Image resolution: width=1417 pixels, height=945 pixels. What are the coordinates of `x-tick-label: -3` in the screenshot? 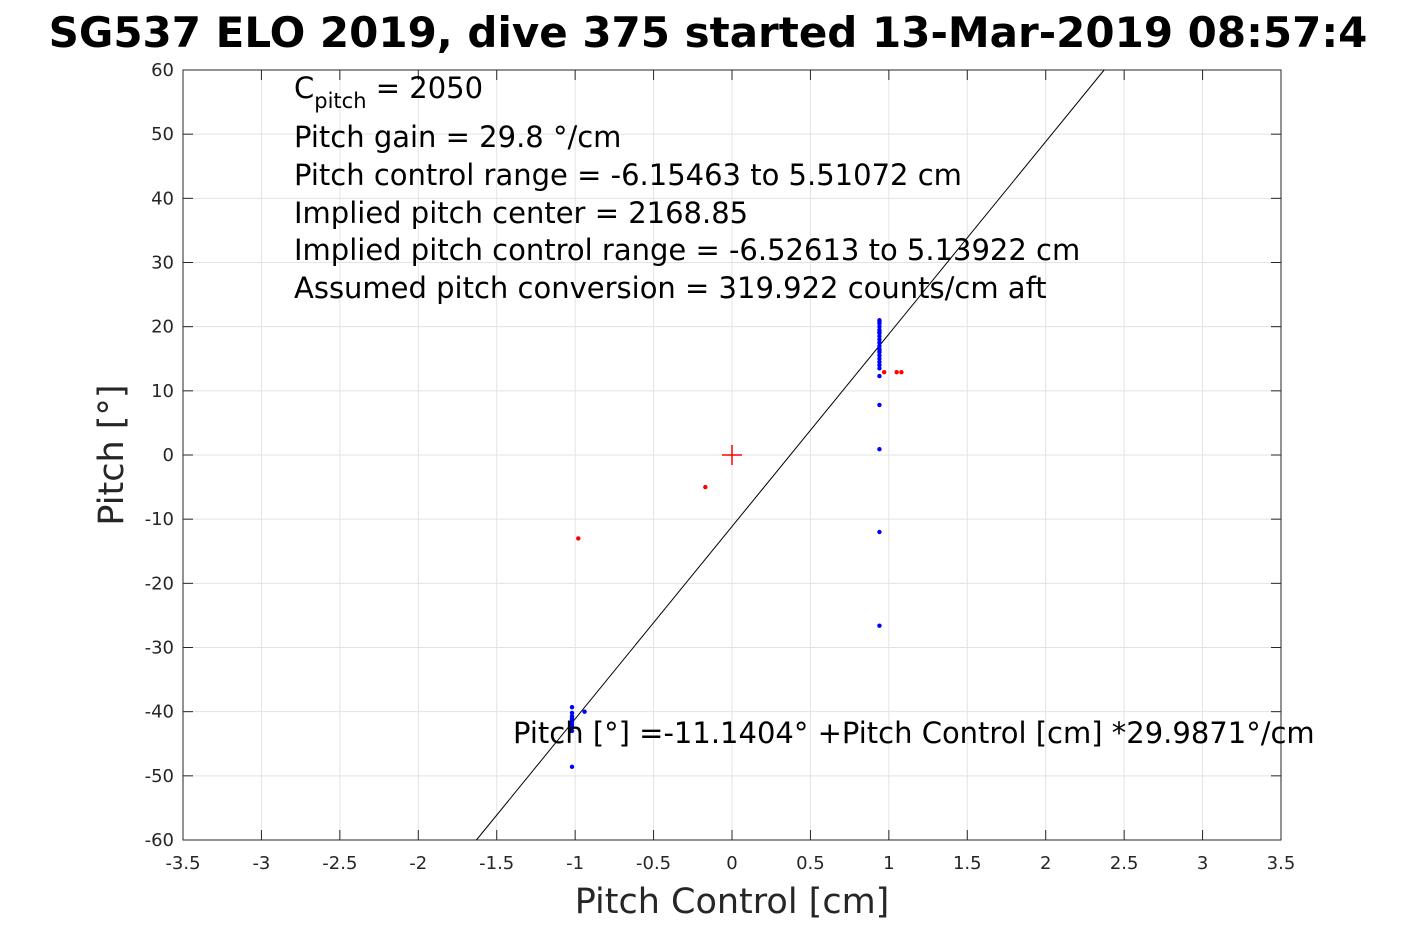 It's located at (261, 863).